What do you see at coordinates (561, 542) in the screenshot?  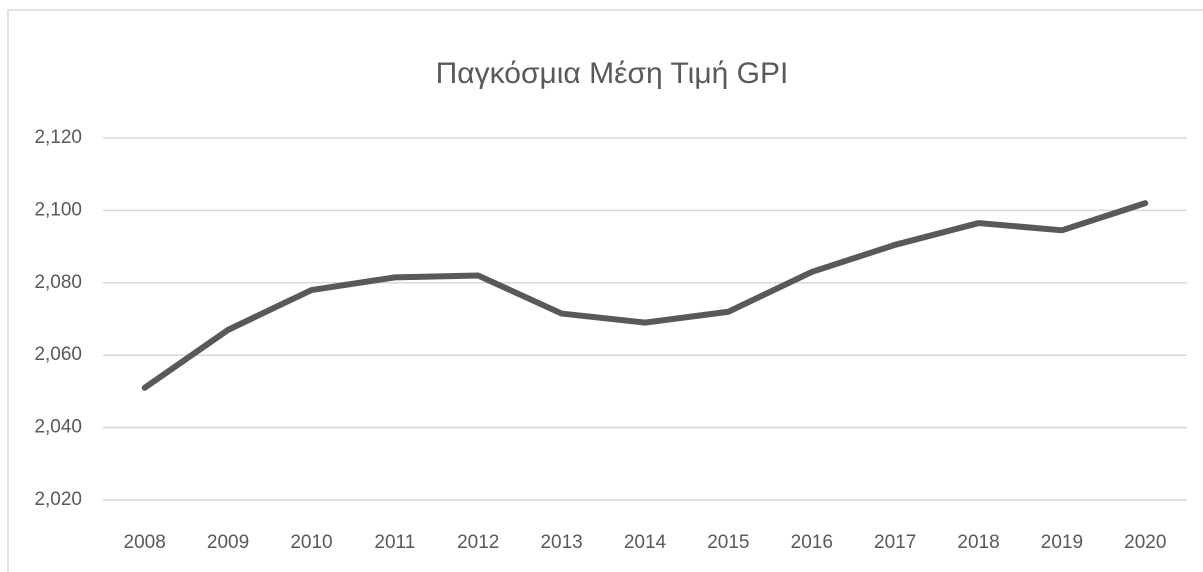 I see `x-tick-label: 2013` at bounding box center [561, 542].